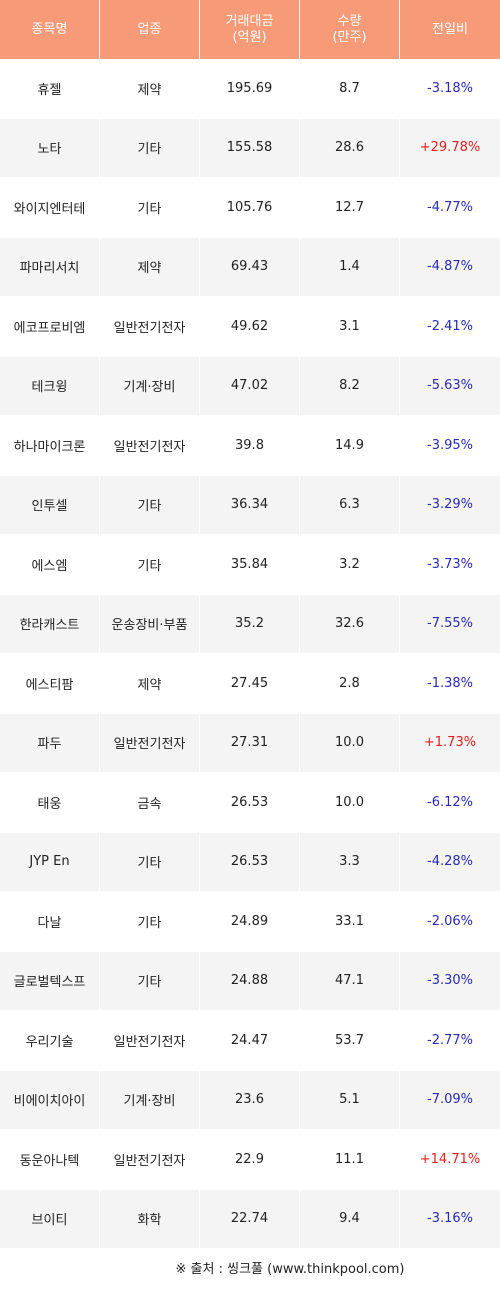 The width and height of the screenshot is (500, 1312). What do you see at coordinates (350, 1100) in the screenshot?
I see `volume-cell: 5.1` at bounding box center [350, 1100].